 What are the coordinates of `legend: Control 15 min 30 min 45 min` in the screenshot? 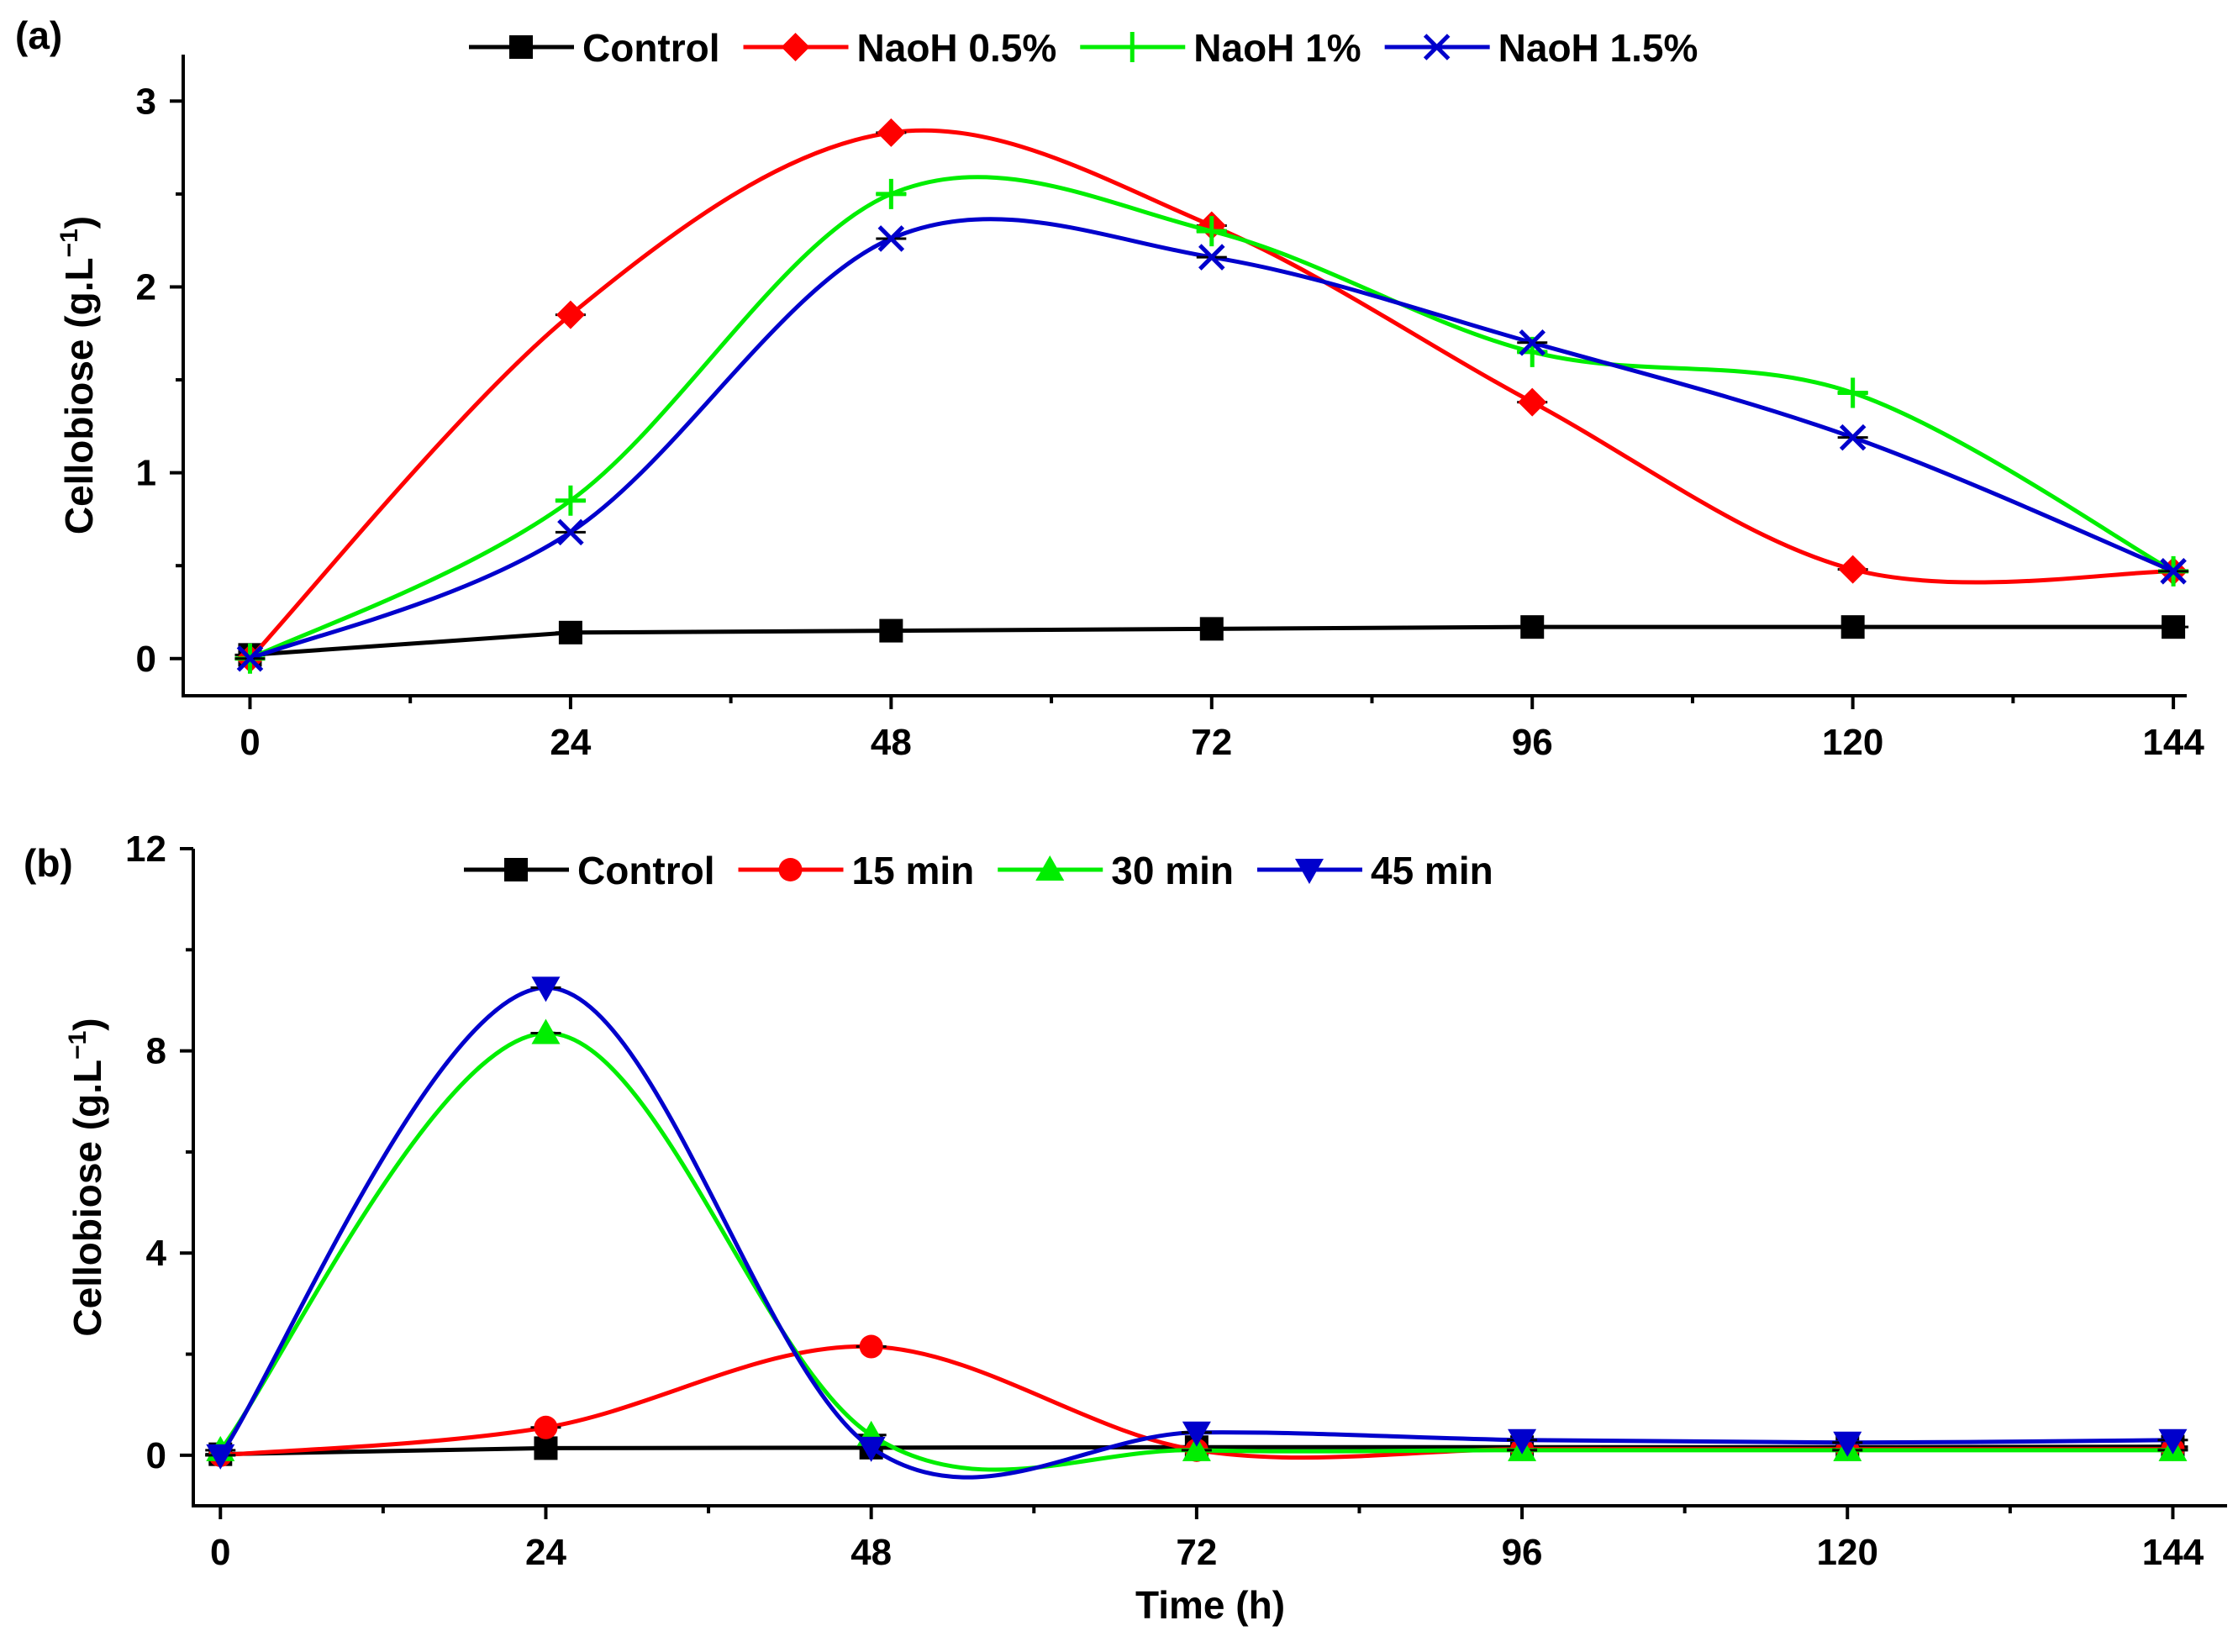 It's located at (978, 871).